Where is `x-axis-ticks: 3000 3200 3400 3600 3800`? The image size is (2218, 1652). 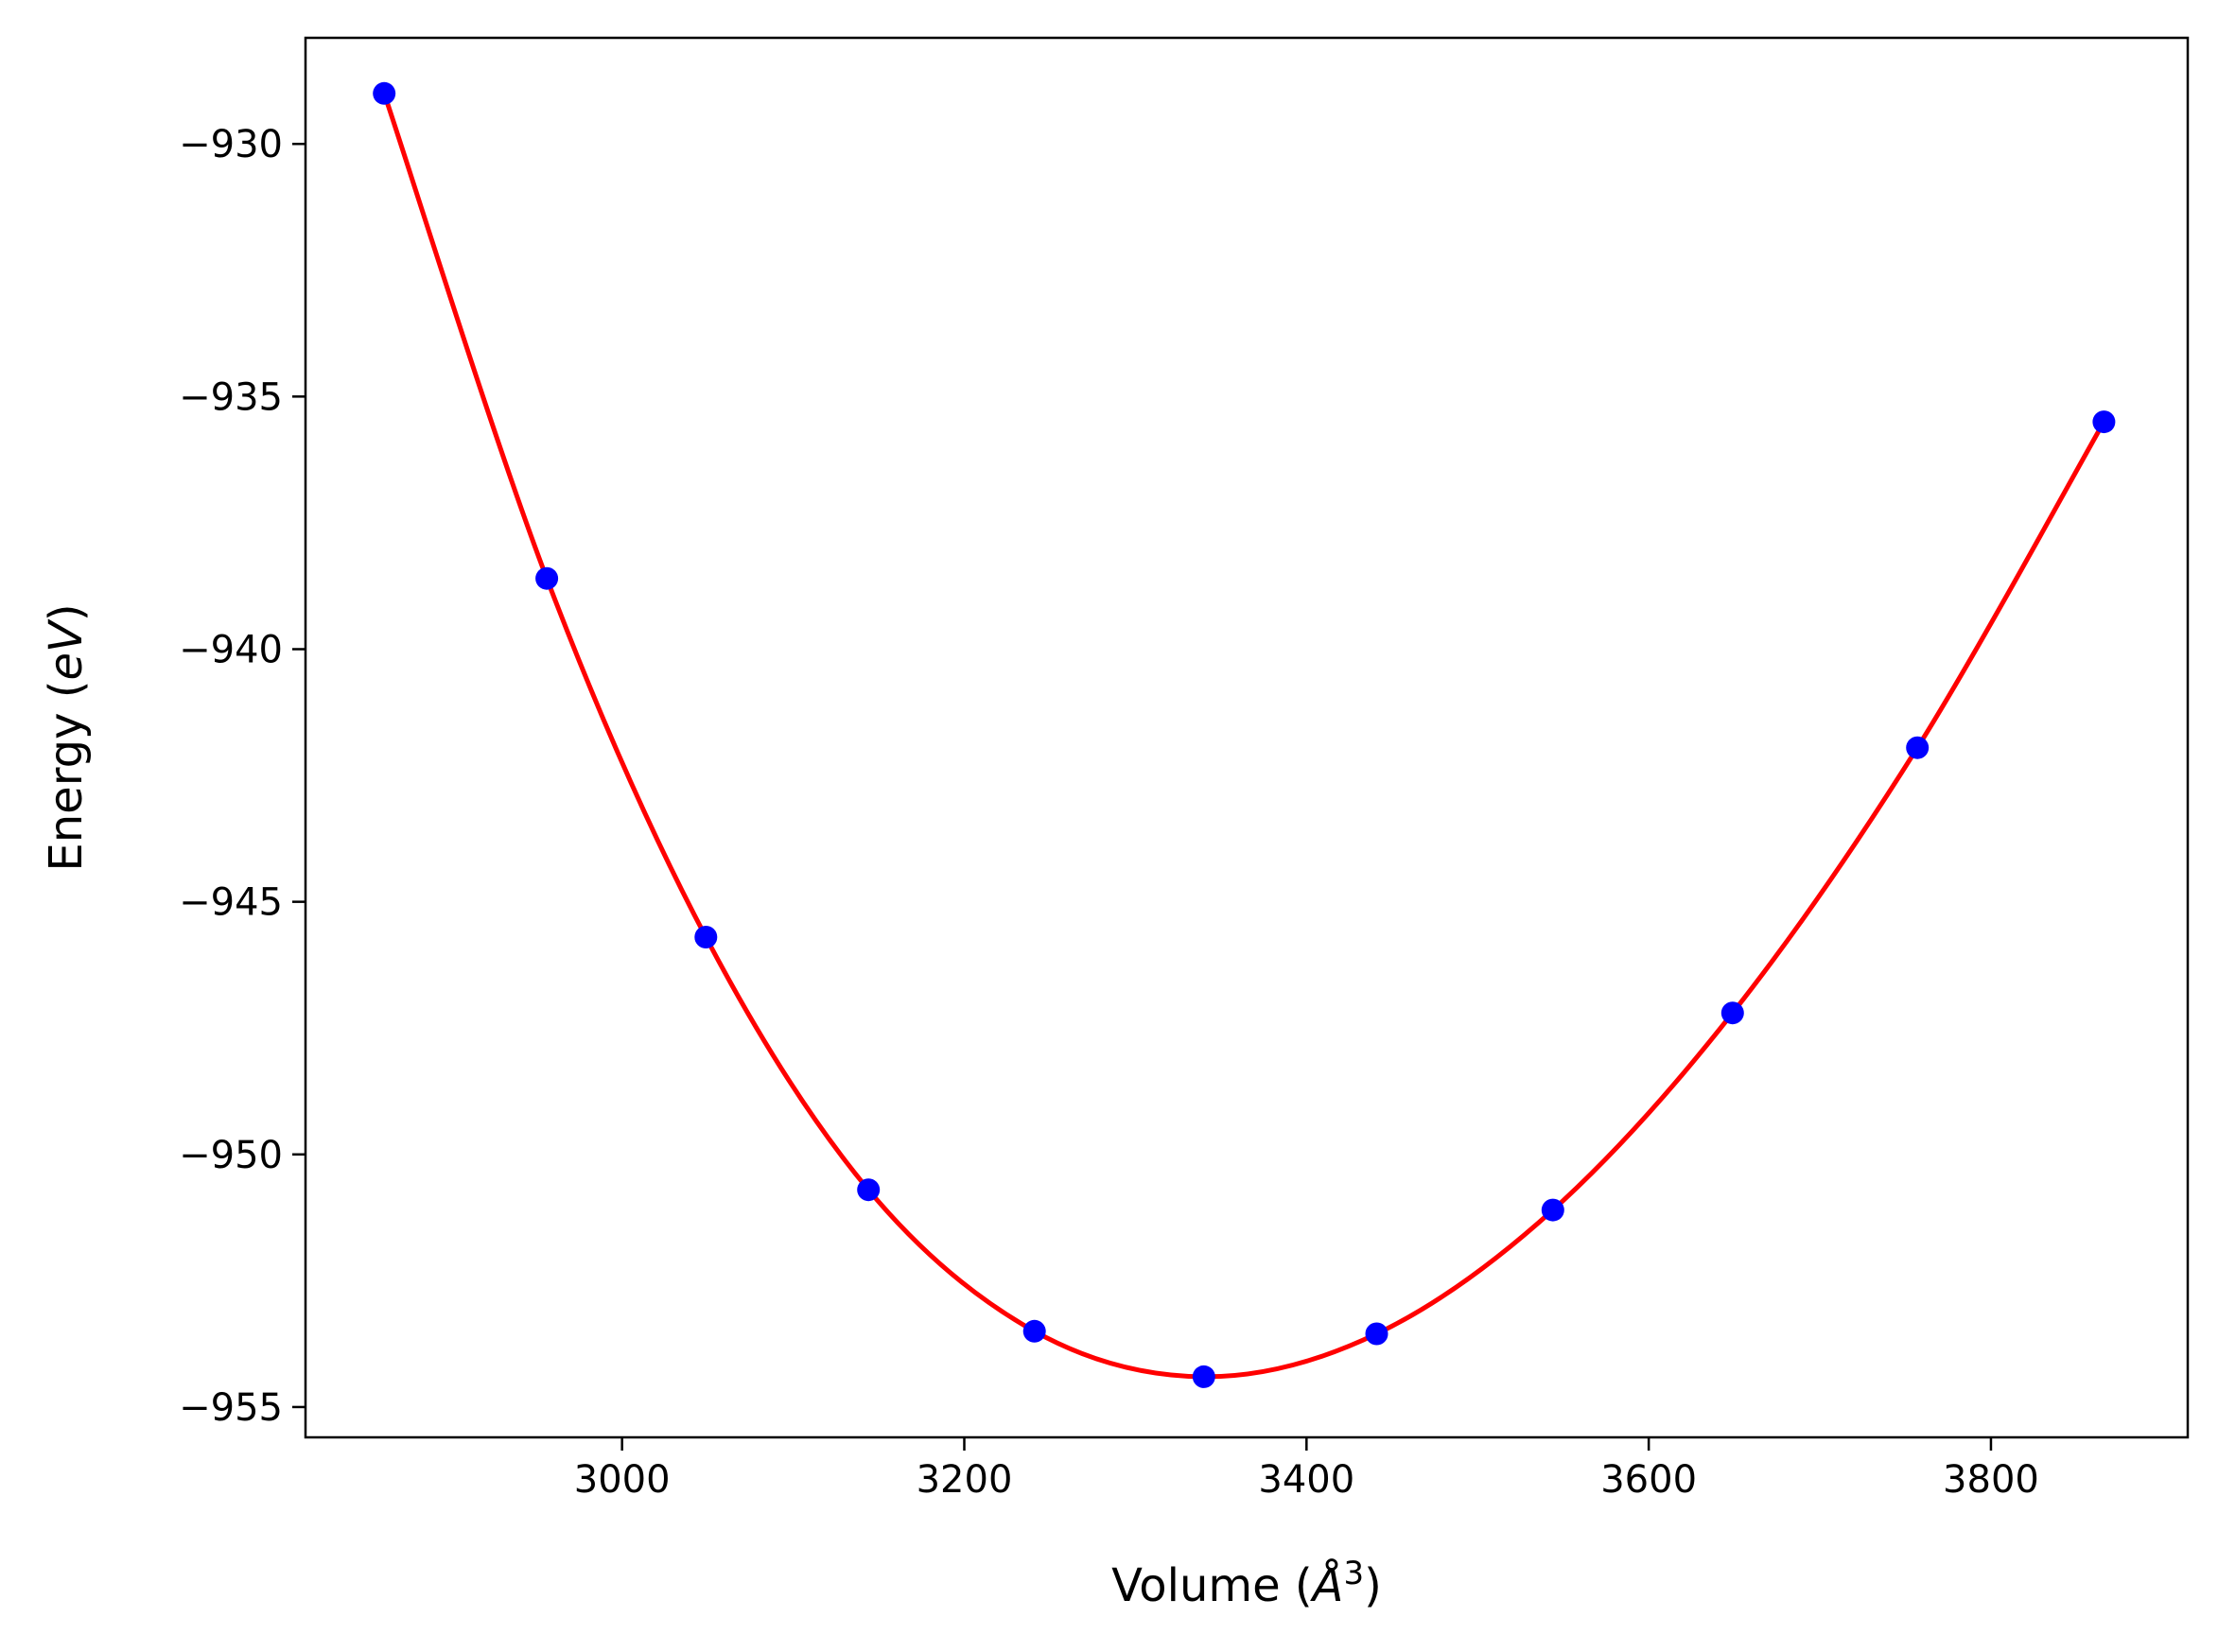
x-axis-ticks: 3000 3200 3400 3600 3800 is located at coordinates (1306, 1470).